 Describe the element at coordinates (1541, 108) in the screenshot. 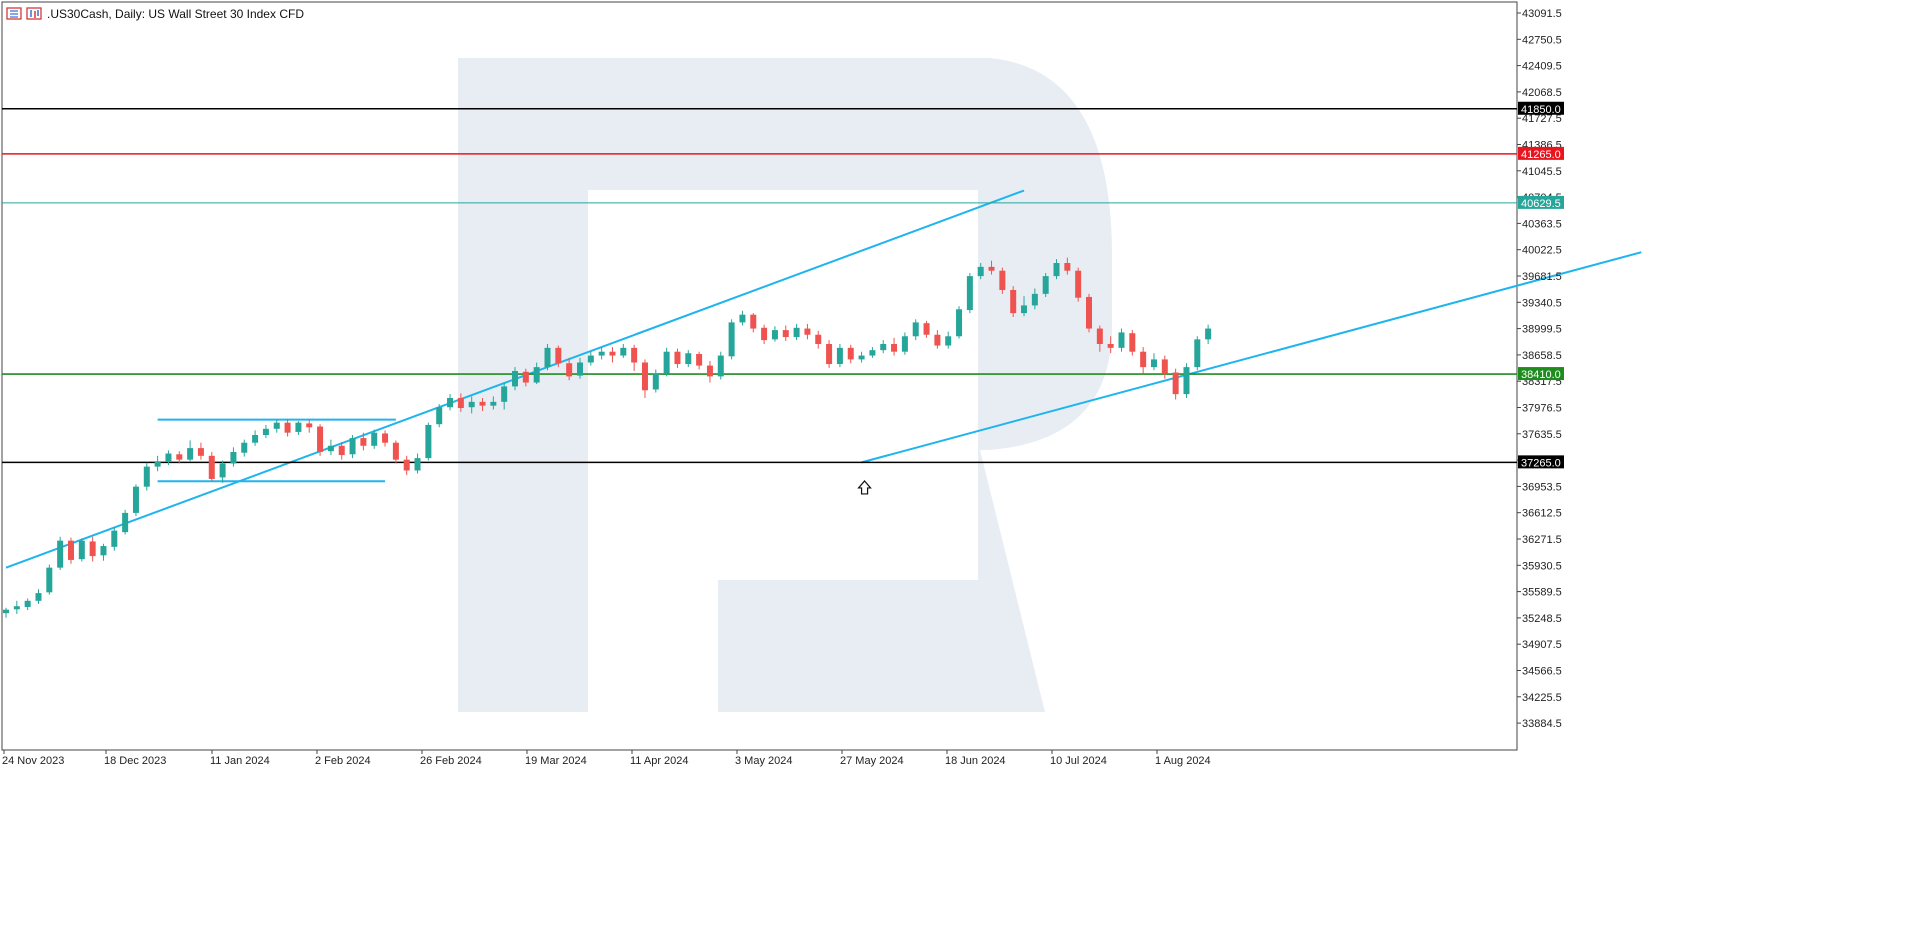

I see `level-label-0: 41850.0` at that location.